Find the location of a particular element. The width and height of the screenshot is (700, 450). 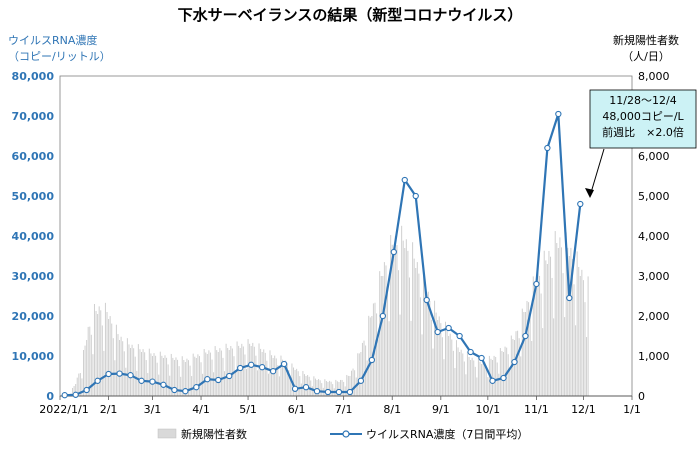

annotation-box is located at coordinates (643, 119).